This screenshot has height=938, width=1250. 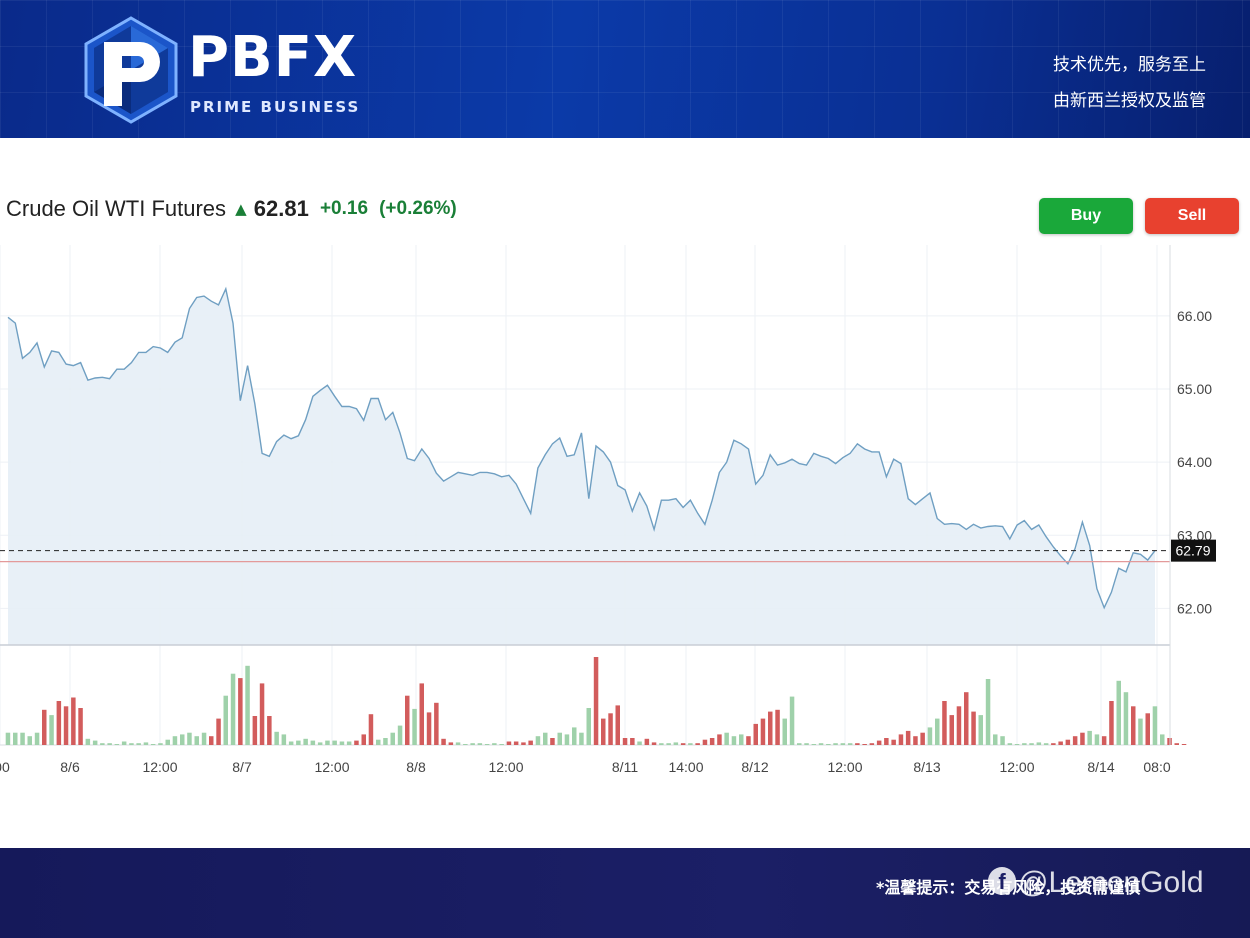 What do you see at coordinates (131, 70) in the screenshot?
I see `pbfx-logo-icon` at bounding box center [131, 70].